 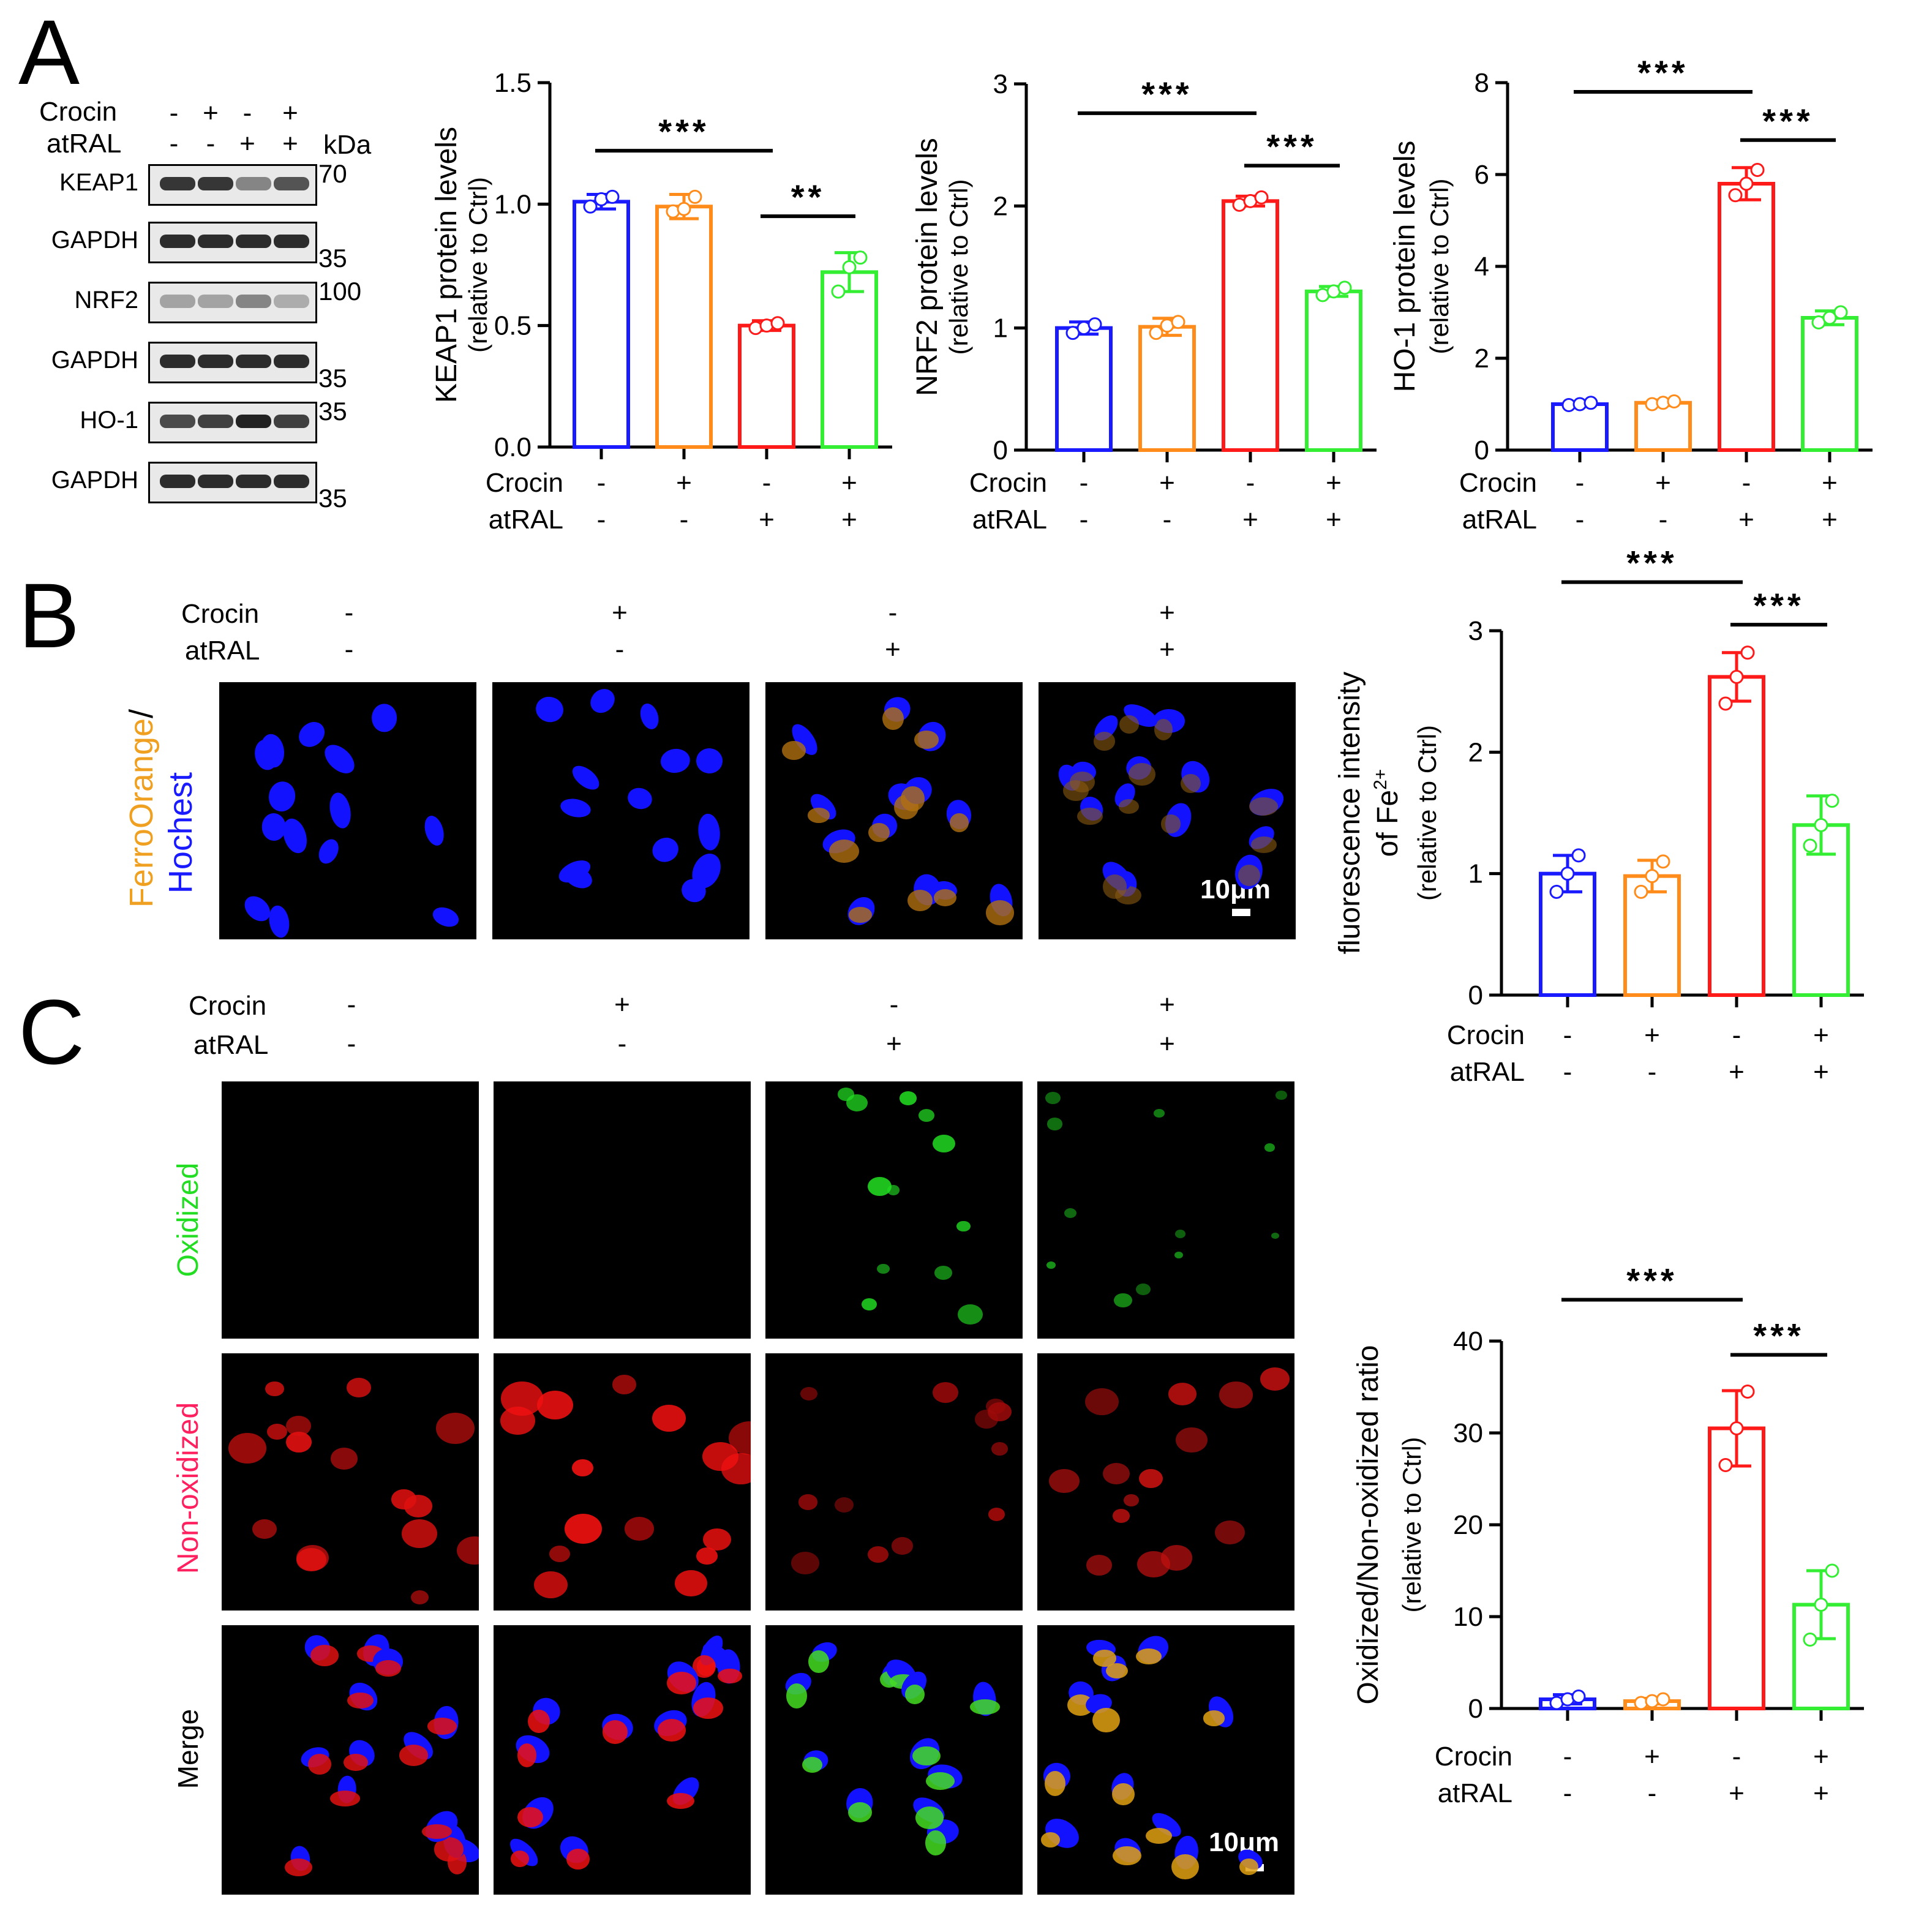 What do you see at coordinates (1167, 1005) in the screenshot?
I see `c-crocin-sign: +` at bounding box center [1167, 1005].